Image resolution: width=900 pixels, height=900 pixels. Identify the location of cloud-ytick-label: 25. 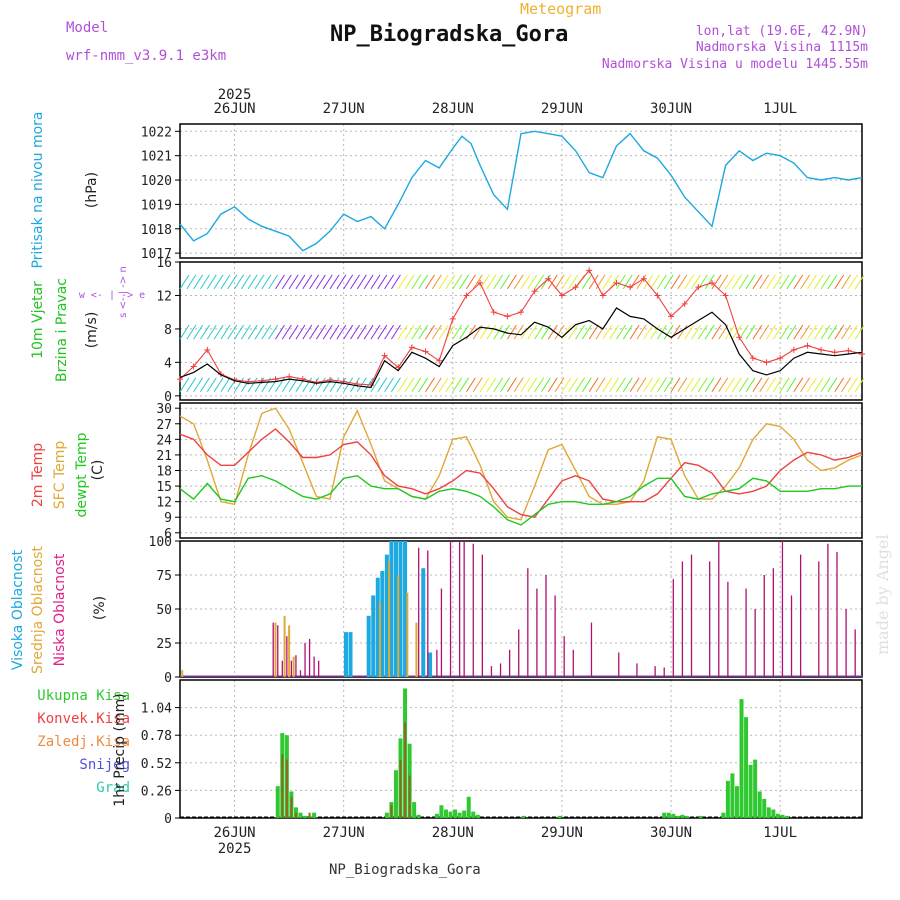
(164, 644).